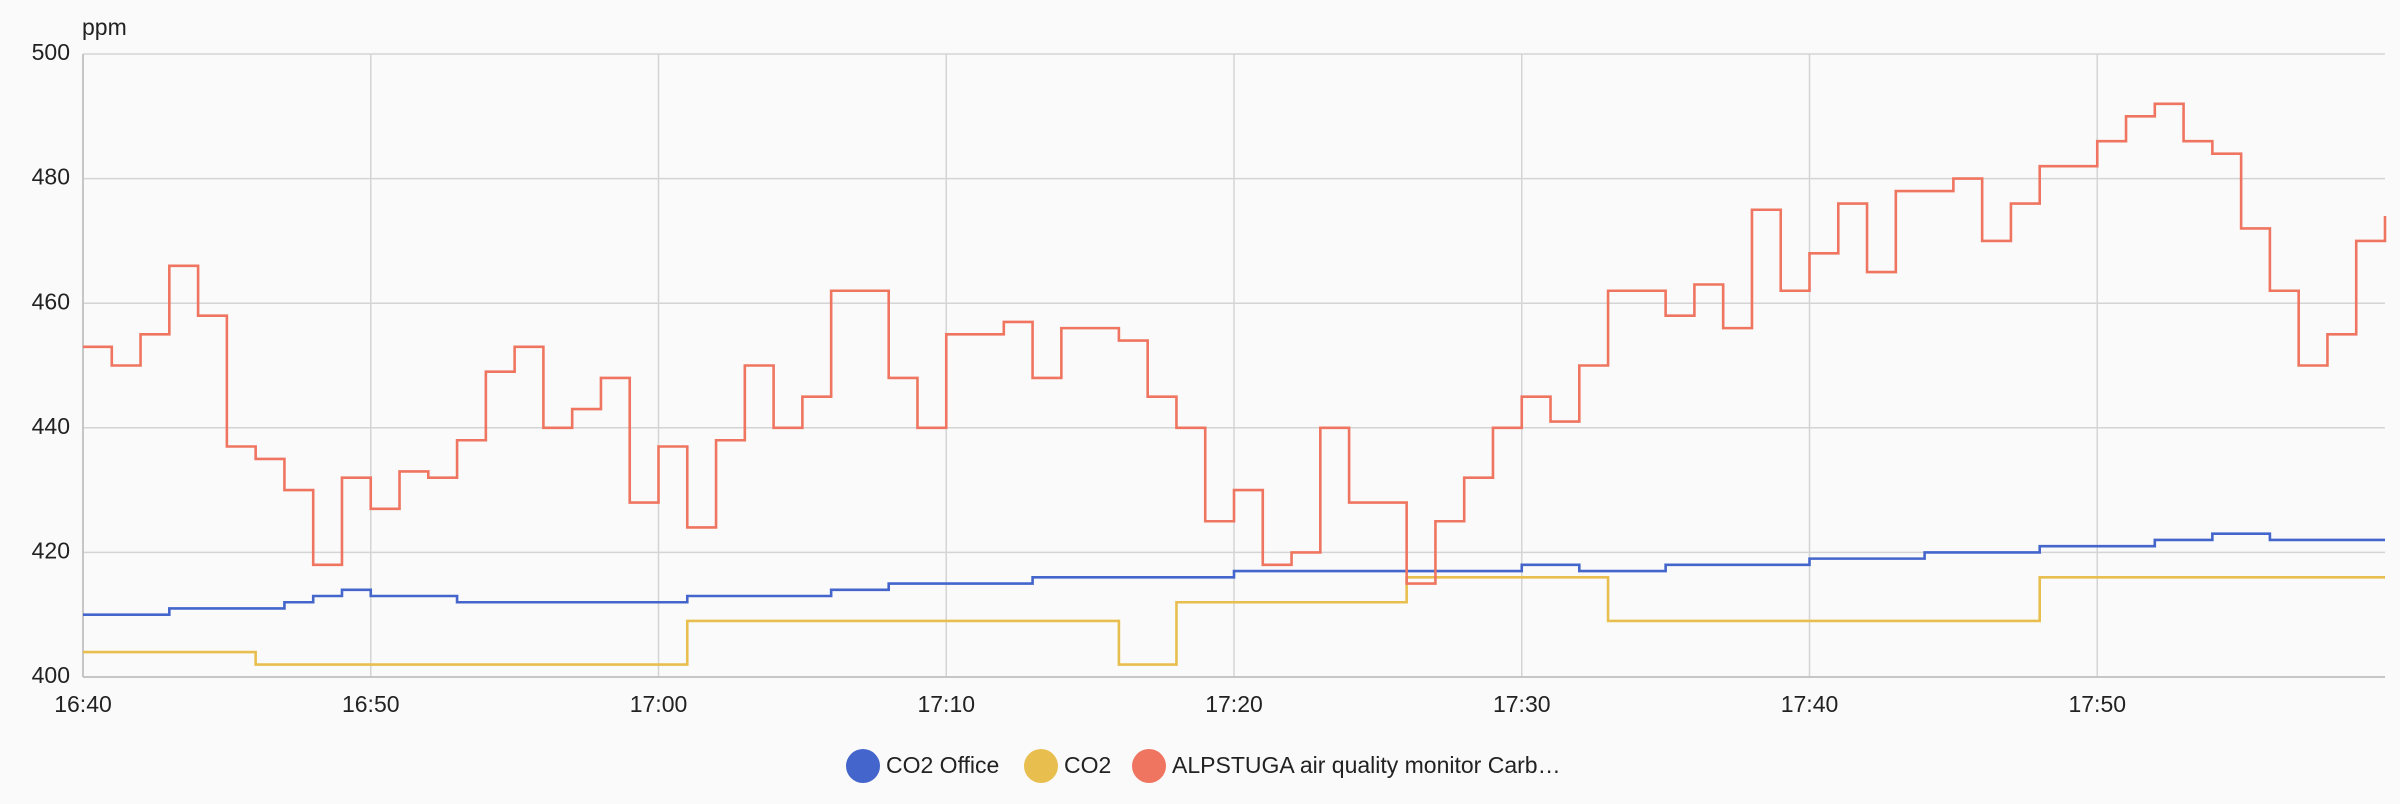 The height and width of the screenshot is (804, 2400). What do you see at coordinates (946, 704) in the screenshot?
I see `x-tick-label: 17:10` at bounding box center [946, 704].